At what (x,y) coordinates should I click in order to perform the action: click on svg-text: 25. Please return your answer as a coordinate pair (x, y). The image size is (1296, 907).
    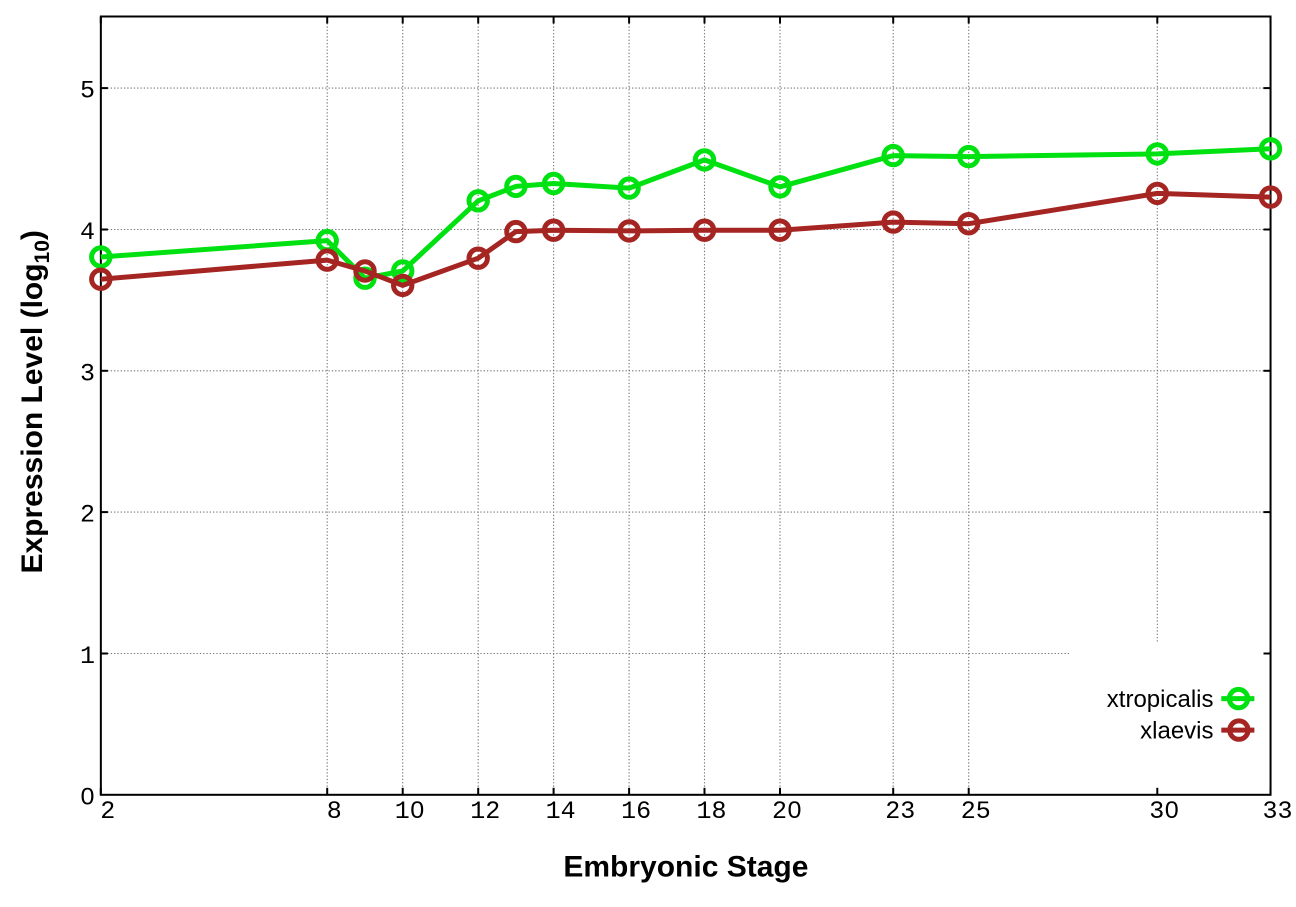
    Looking at the image, I should click on (976, 811).